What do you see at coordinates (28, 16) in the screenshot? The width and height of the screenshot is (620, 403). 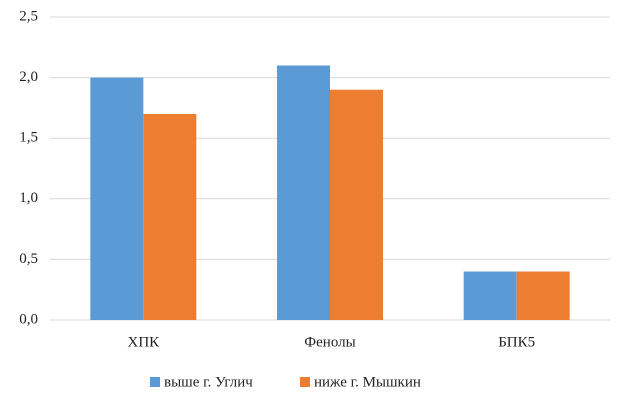 I see `y-tick-label: 2,5` at bounding box center [28, 16].